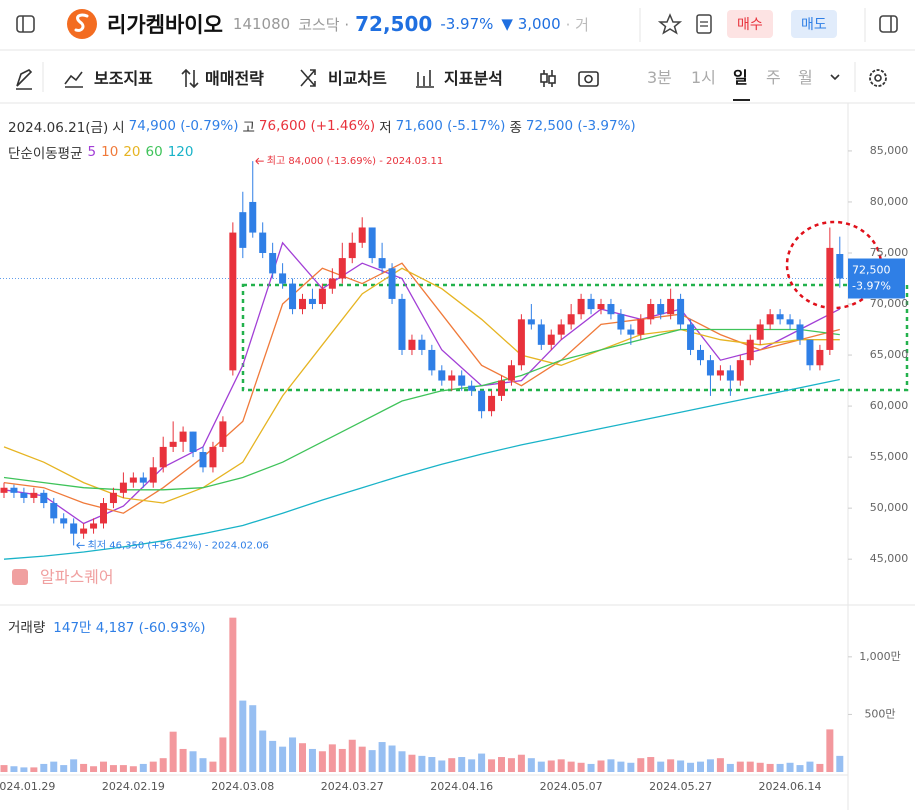 This screenshot has height=810, width=915. What do you see at coordinates (385, 128) in the screenshot?
I see `info-label: 저` at bounding box center [385, 128].